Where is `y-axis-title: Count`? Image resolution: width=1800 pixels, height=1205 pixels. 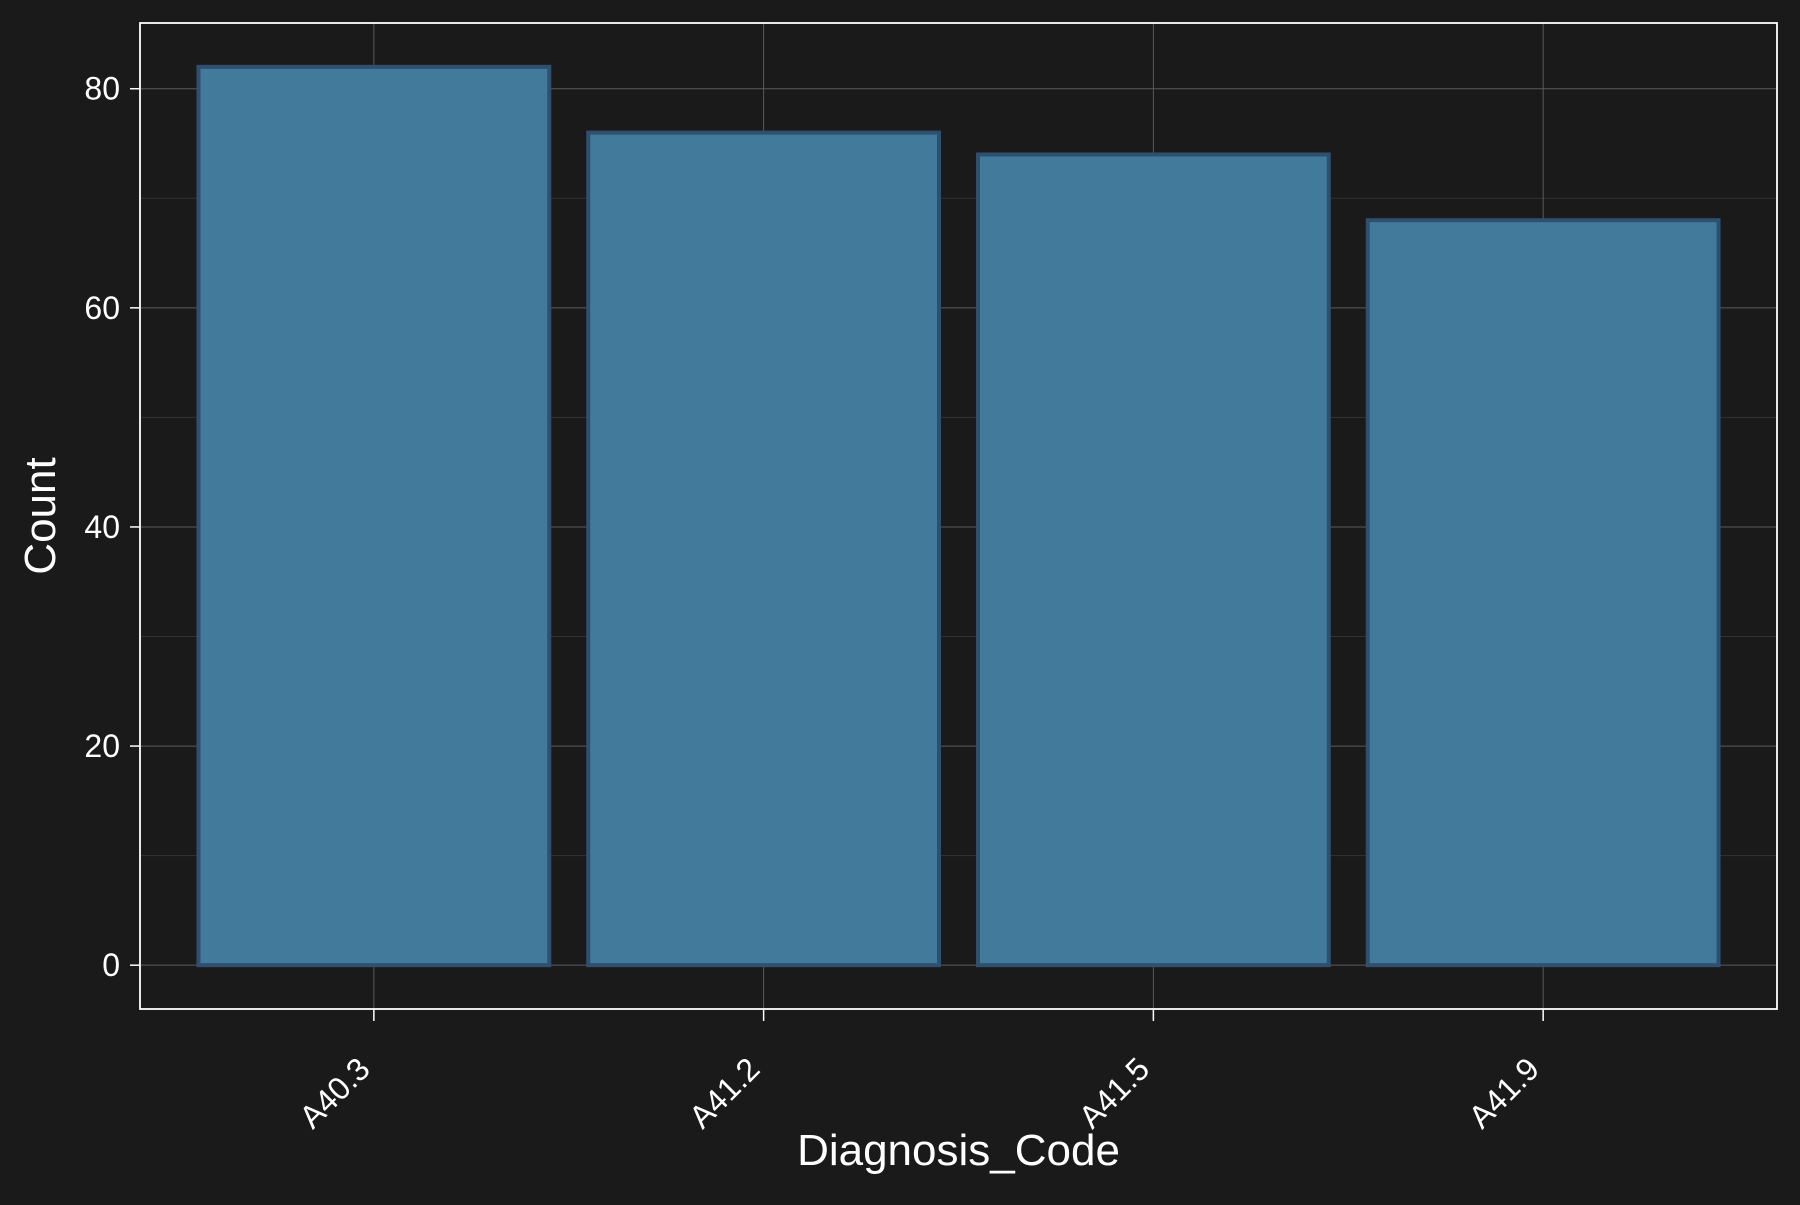 y-axis-title: Count is located at coordinates (40, 515).